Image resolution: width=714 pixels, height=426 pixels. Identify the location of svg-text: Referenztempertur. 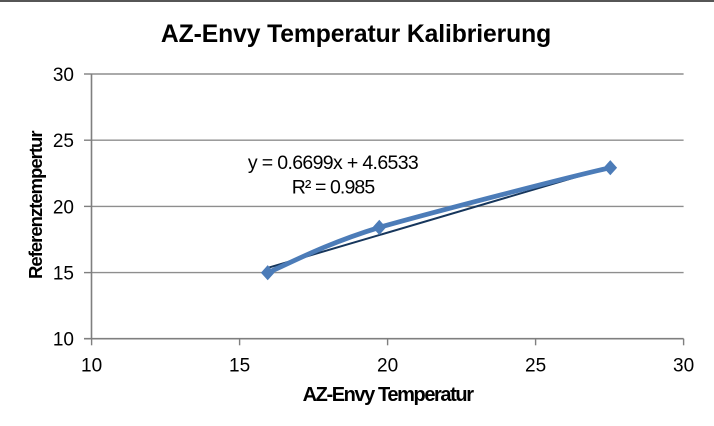
(35, 205).